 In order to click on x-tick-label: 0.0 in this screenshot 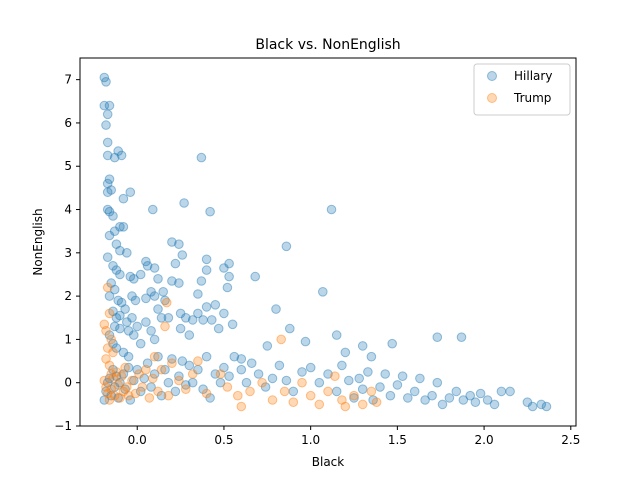, I will do `click(137, 440)`.